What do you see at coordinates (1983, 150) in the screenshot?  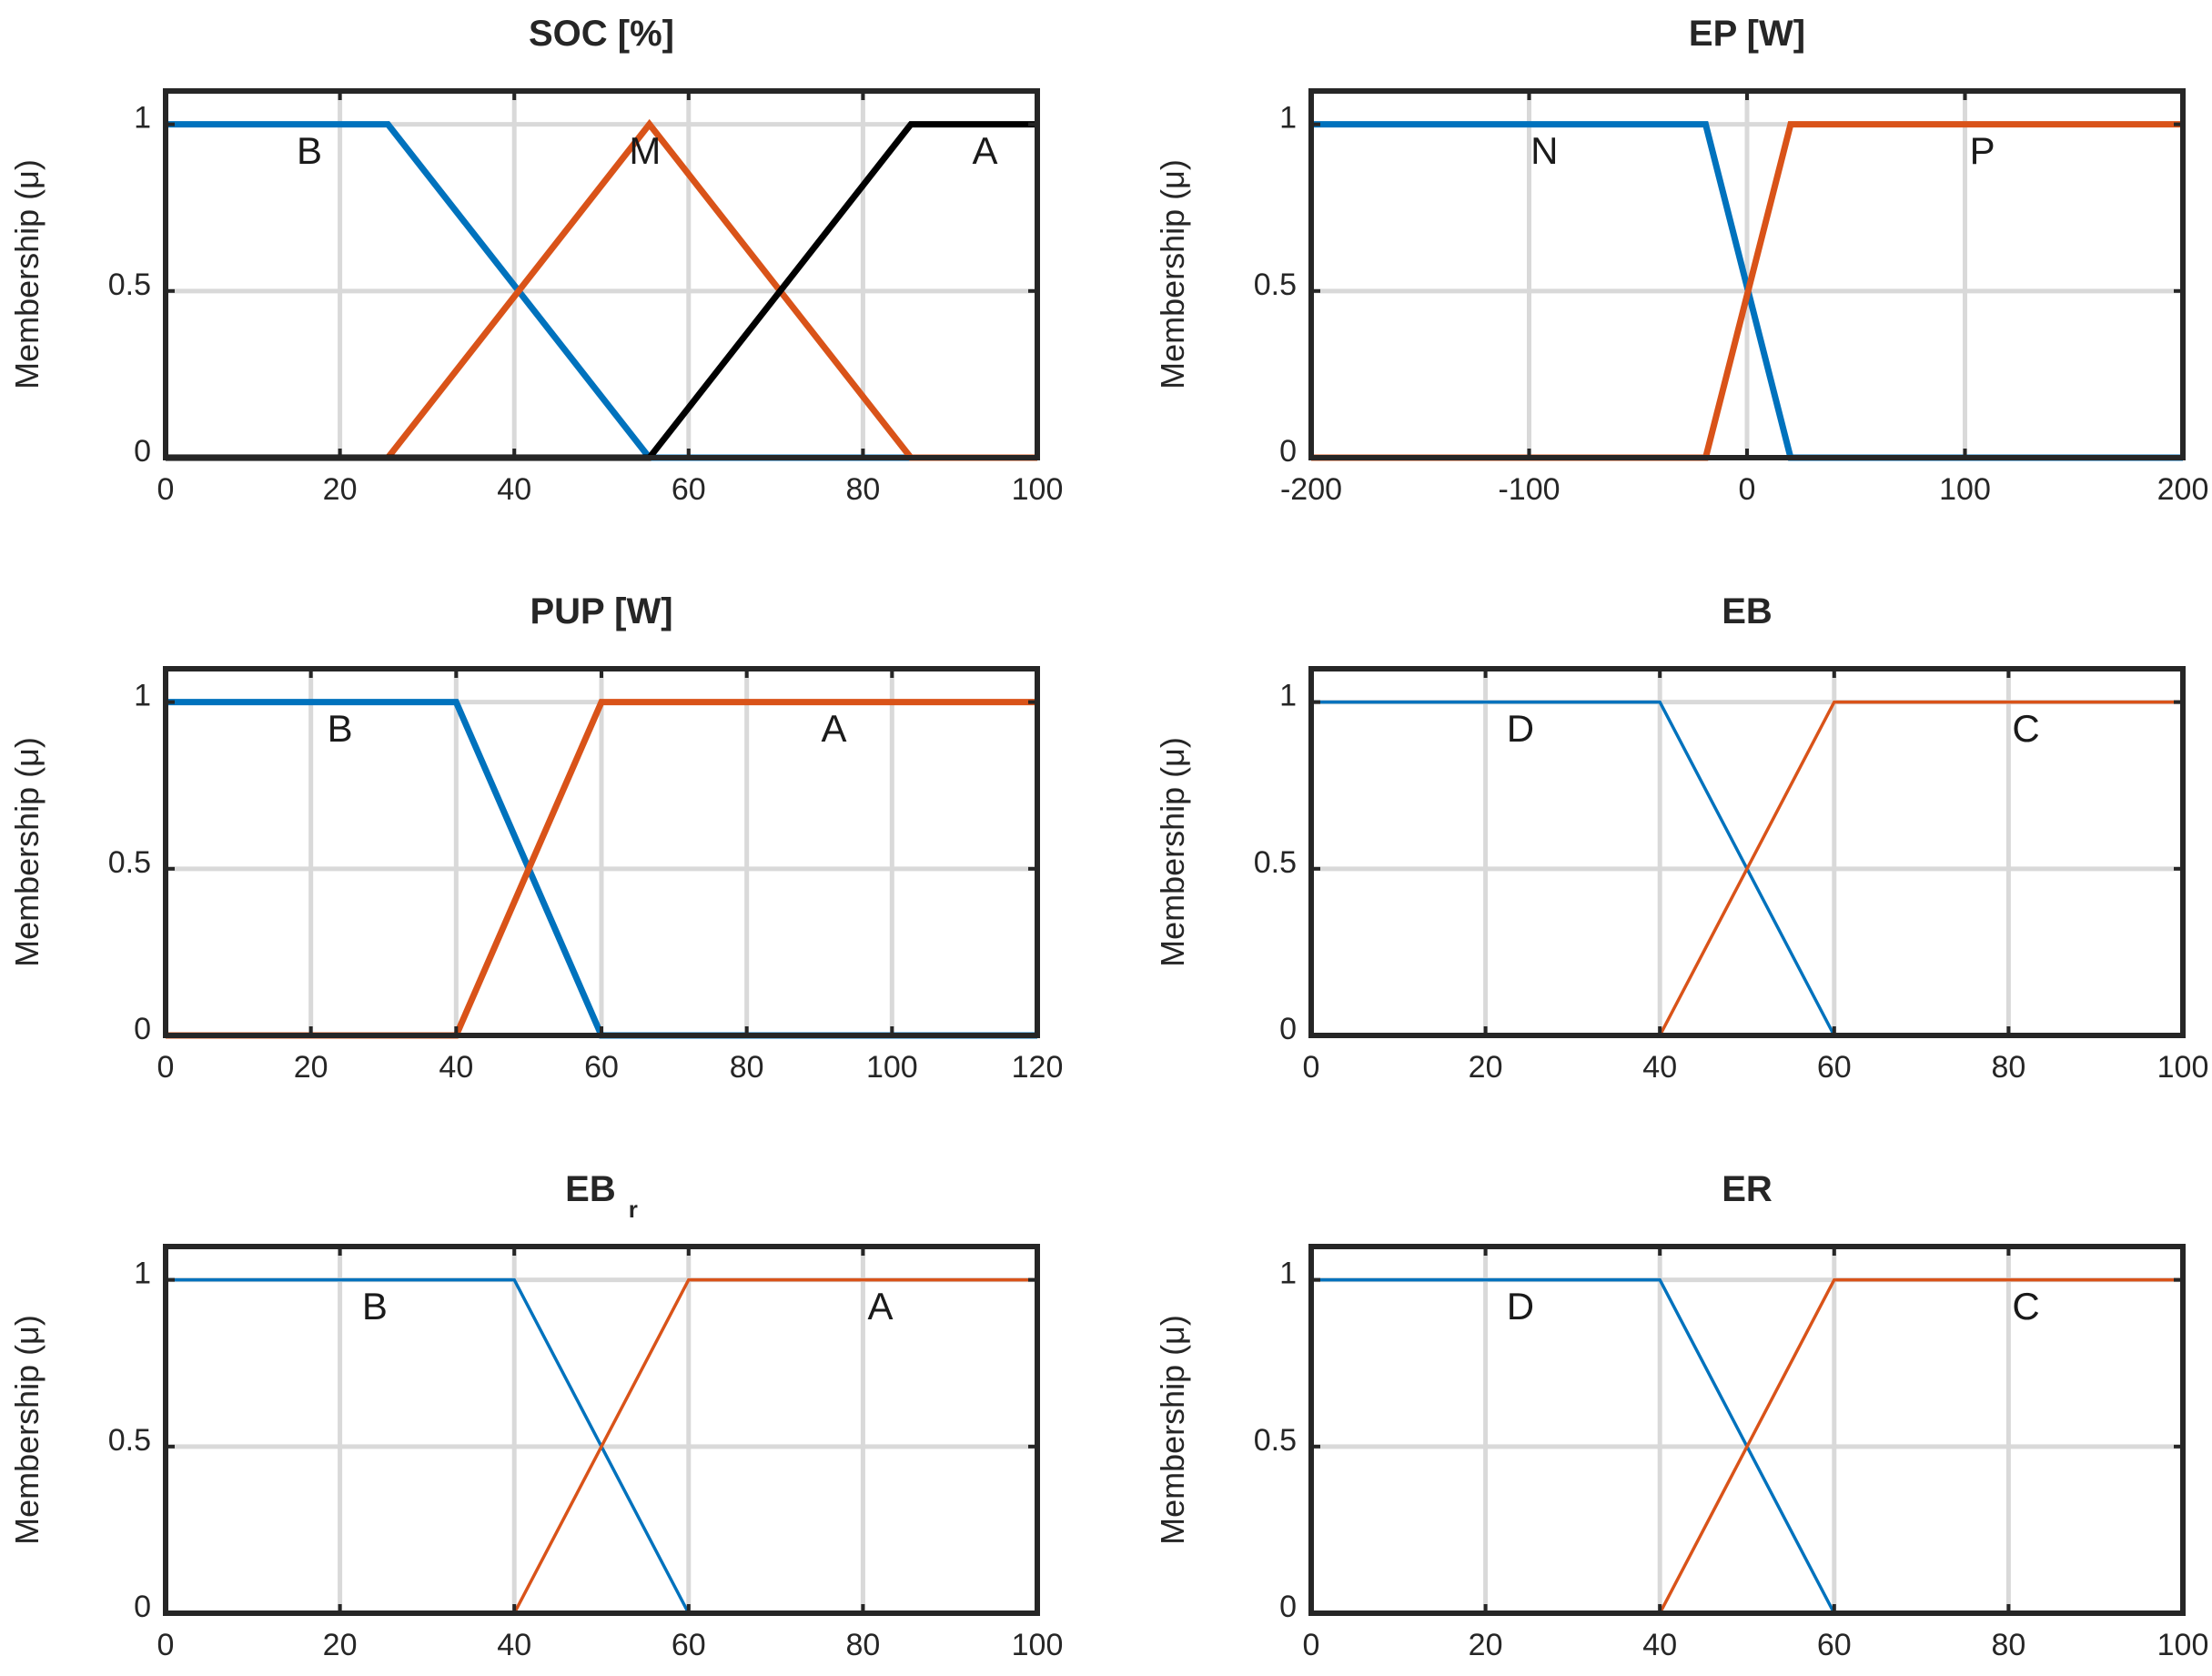 I see `series-label: P` at bounding box center [1983, 150].